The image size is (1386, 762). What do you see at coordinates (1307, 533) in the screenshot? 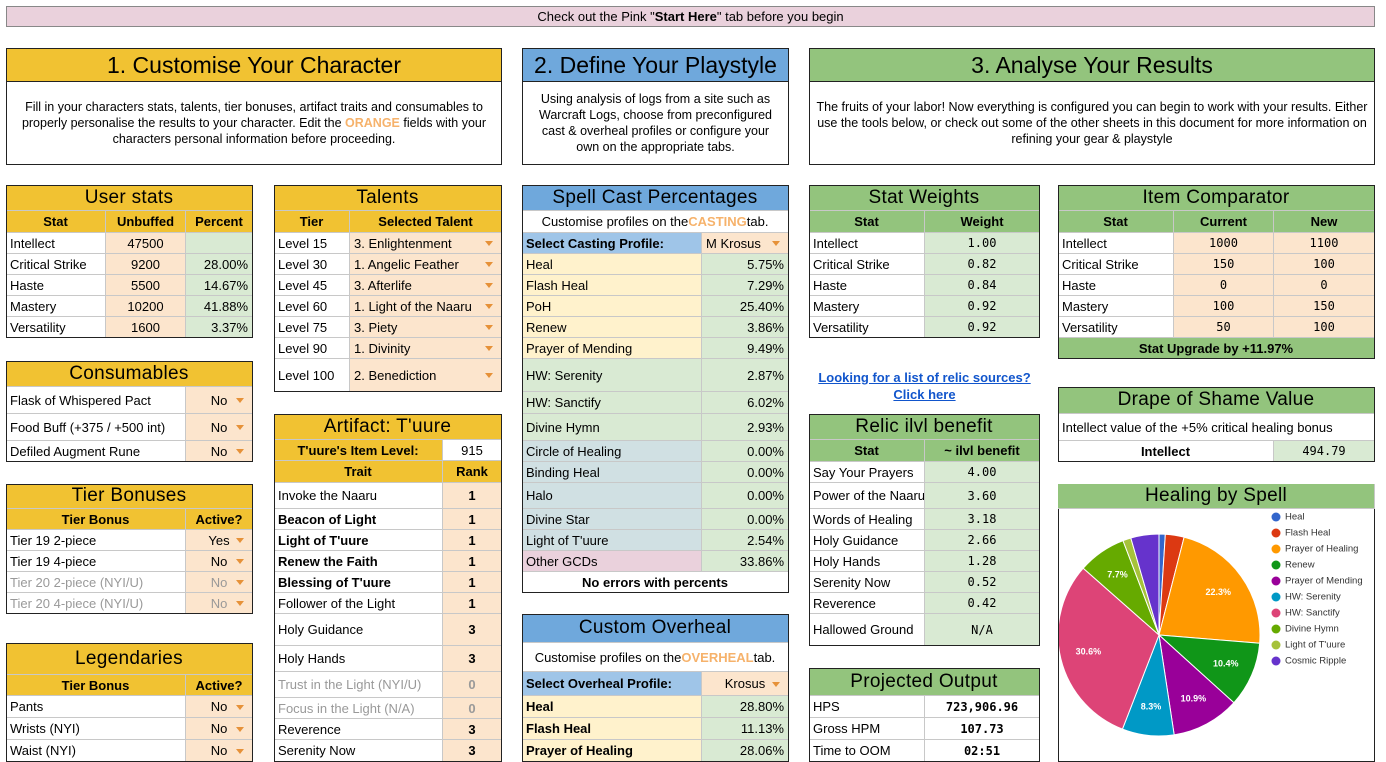
I see `legend-label: Flash Heal` at bounding box center [1307, 533].